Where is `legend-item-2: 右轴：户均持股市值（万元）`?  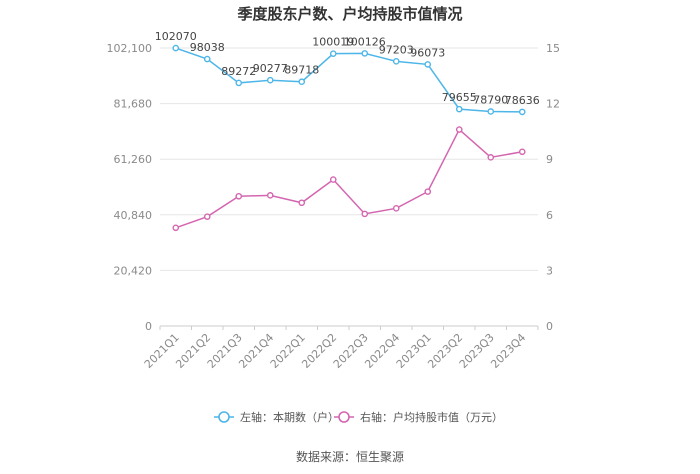
legend-item-2: 右轴：户均持股市值（万元） is located at coordinates (418, 417).